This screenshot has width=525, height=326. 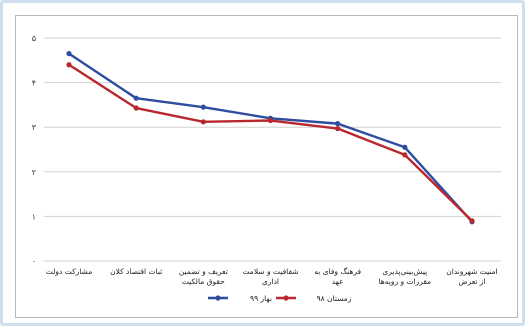 I want to click on y-tick-label: ۵, so click(x=34, y=38).